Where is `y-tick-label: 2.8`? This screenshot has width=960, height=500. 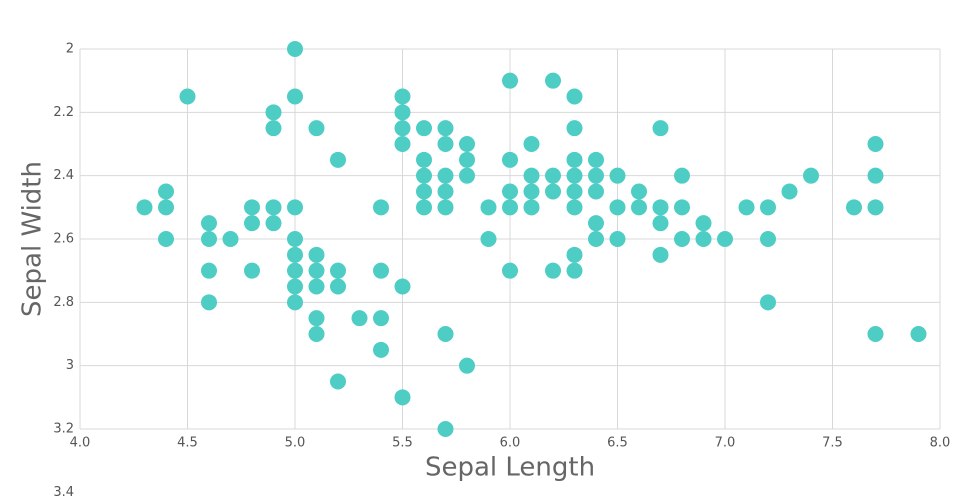
y-tick-label: 2.8 is located at coordinates (63, 302).